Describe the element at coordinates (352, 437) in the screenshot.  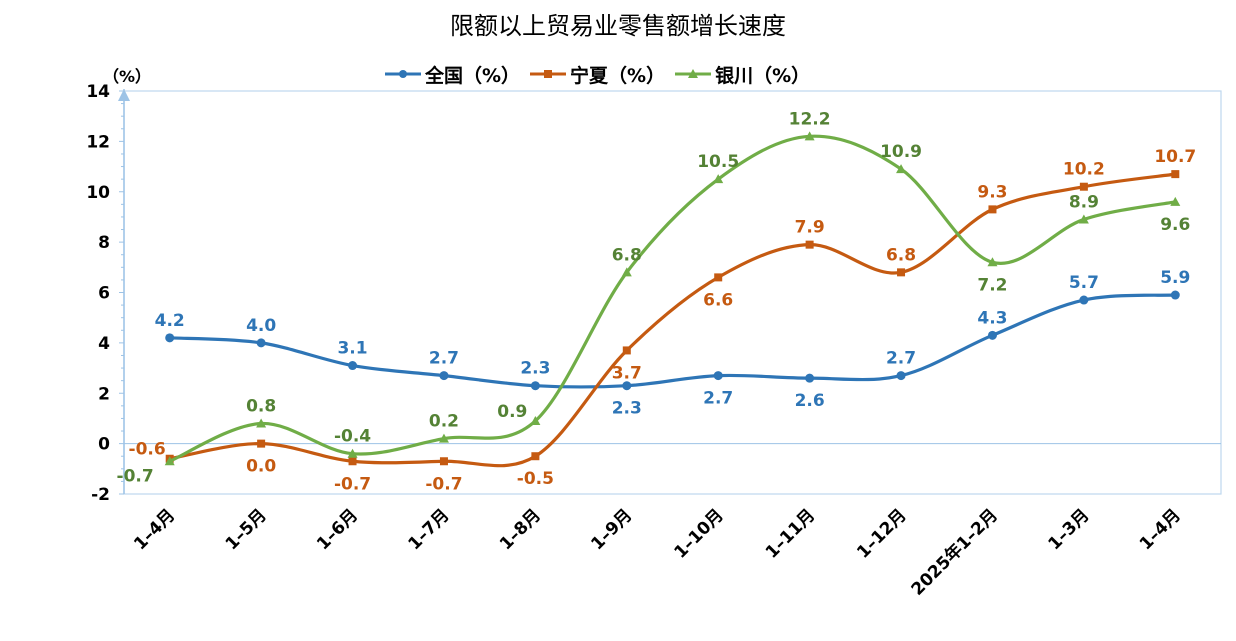
I see `data-label: -0.4` at that location.